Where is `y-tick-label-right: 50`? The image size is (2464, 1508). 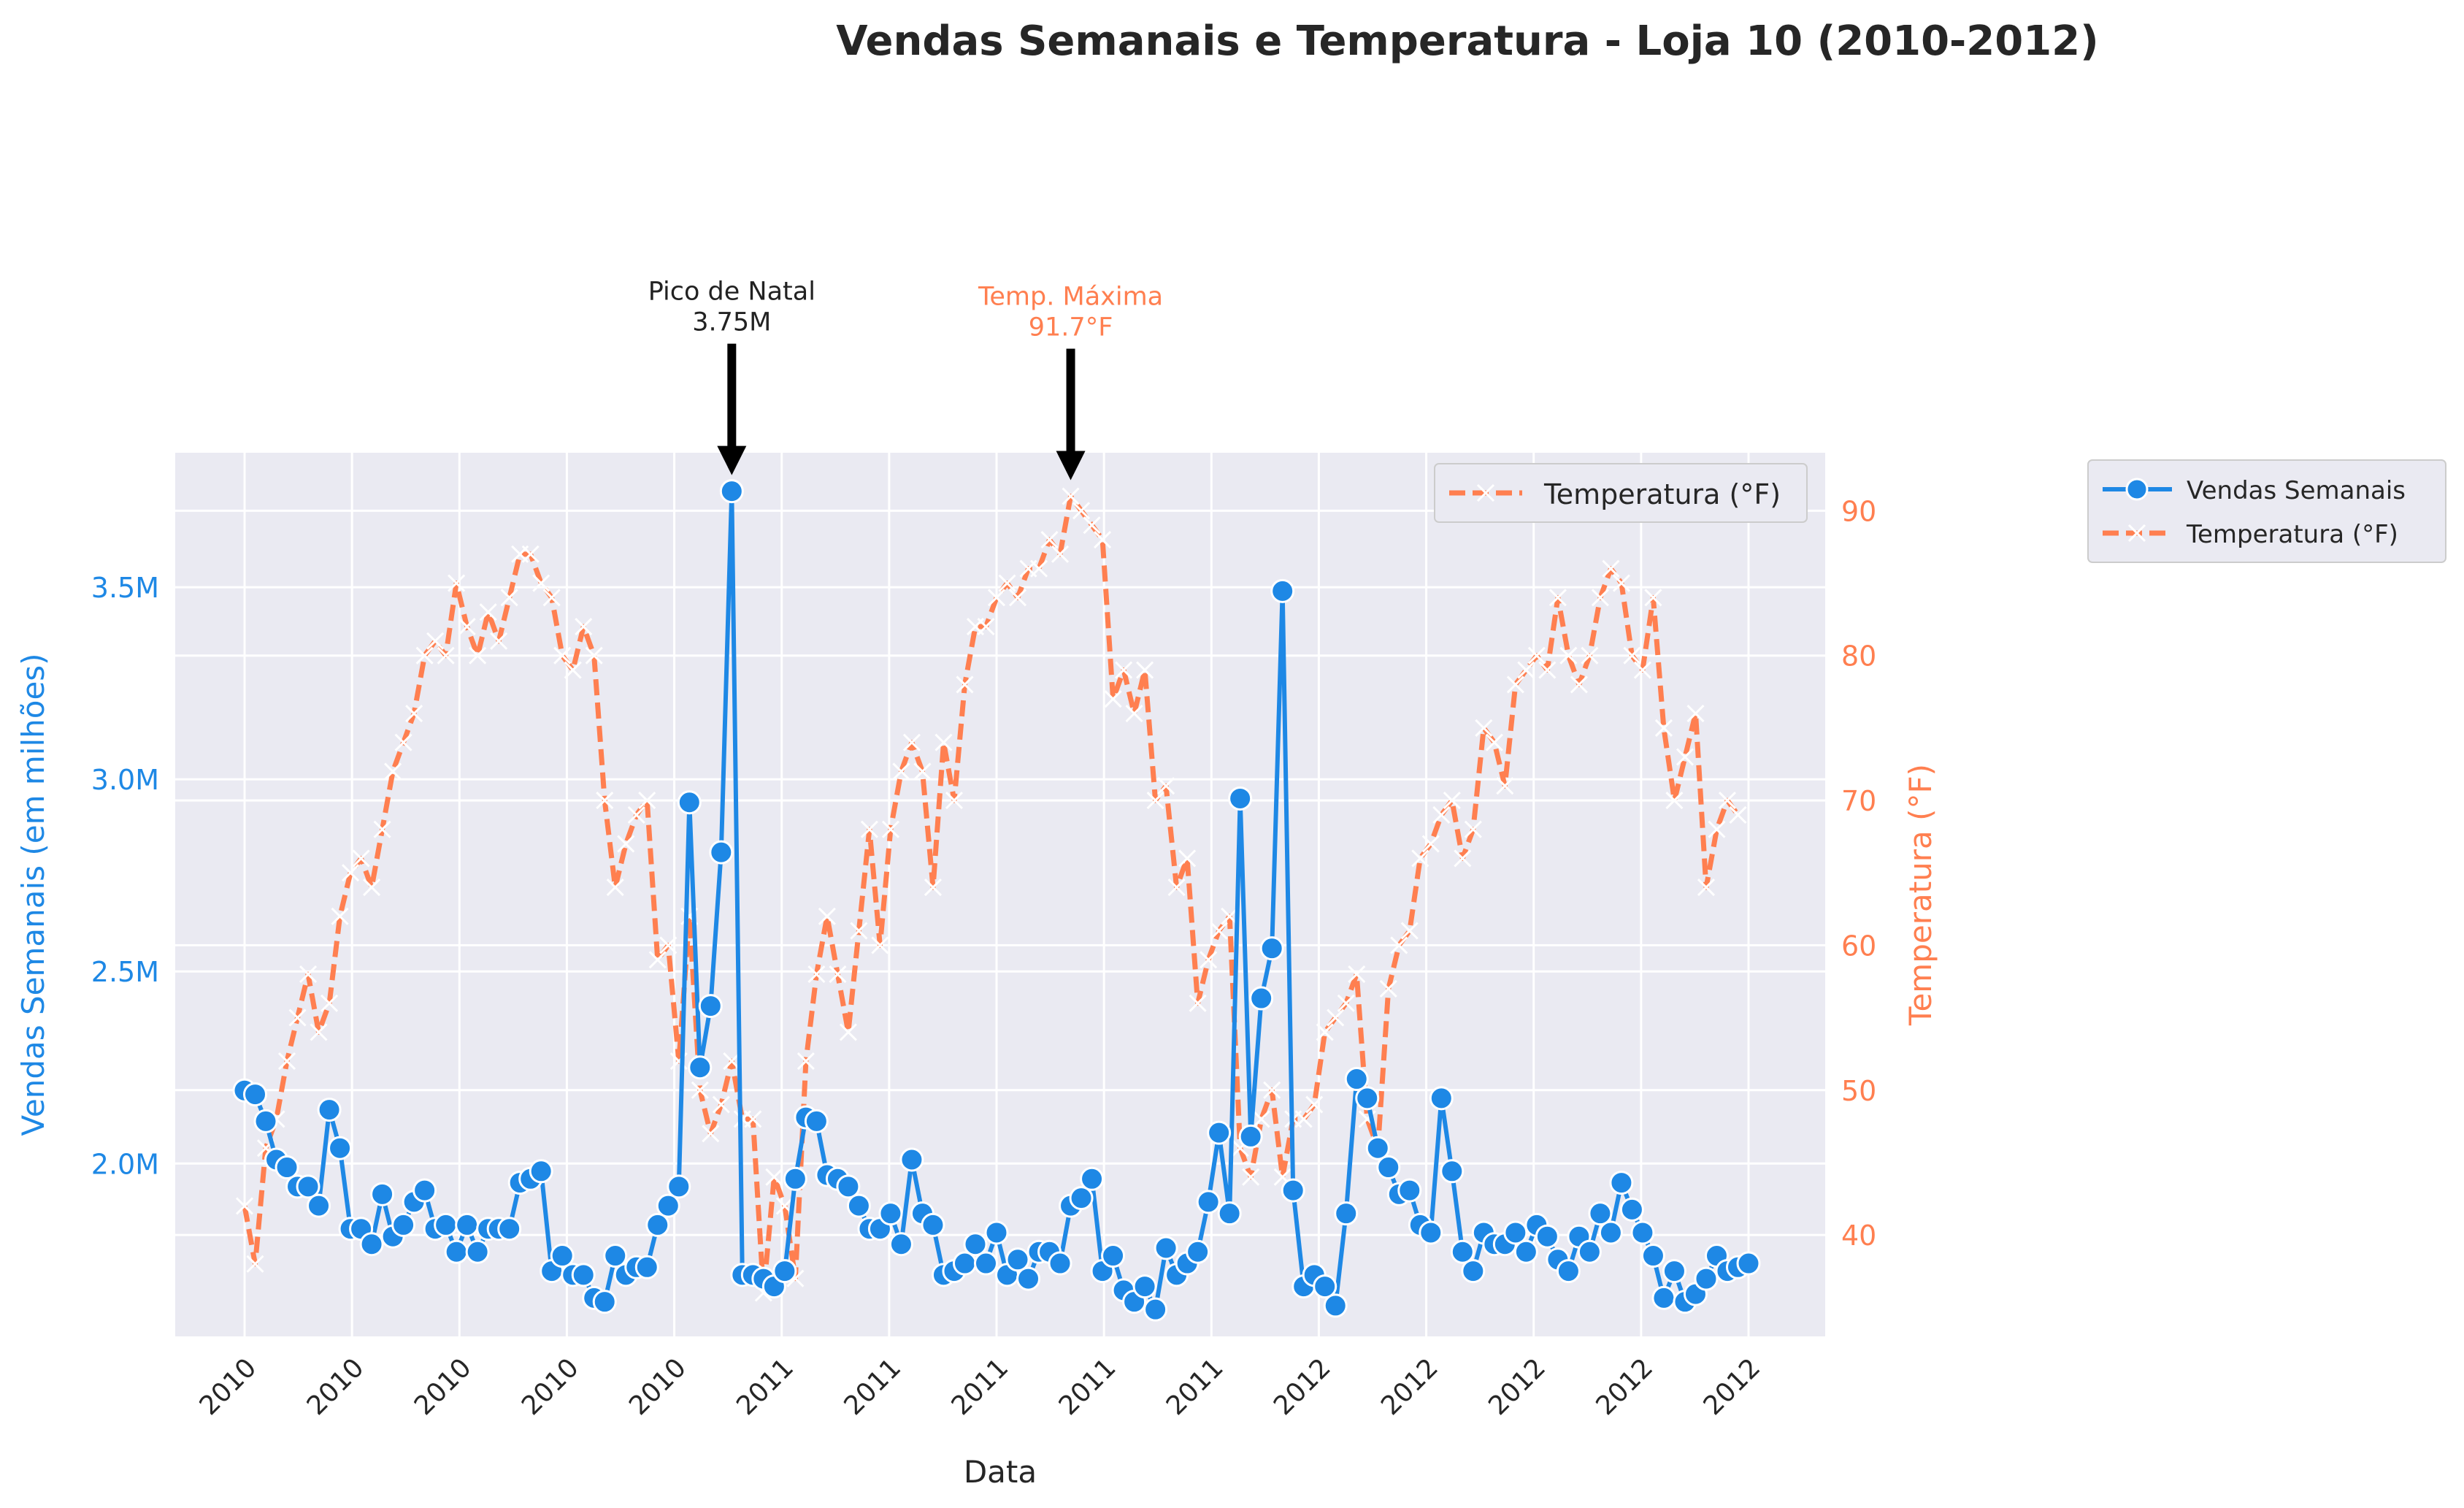 y-tick-label-right: 50 is located at coordinates (1859, 1091).